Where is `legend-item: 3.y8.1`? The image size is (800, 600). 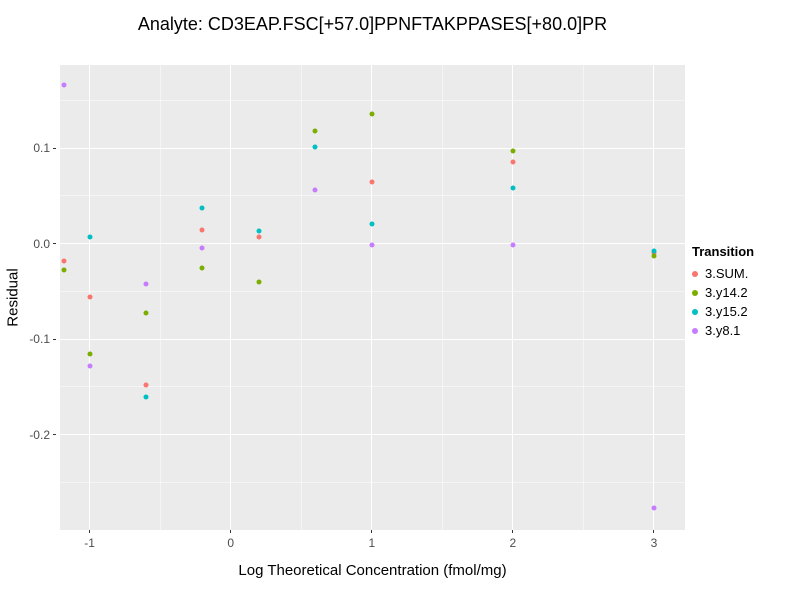 legend-item: 3.y8.1 is located at coordinates (744, 330).